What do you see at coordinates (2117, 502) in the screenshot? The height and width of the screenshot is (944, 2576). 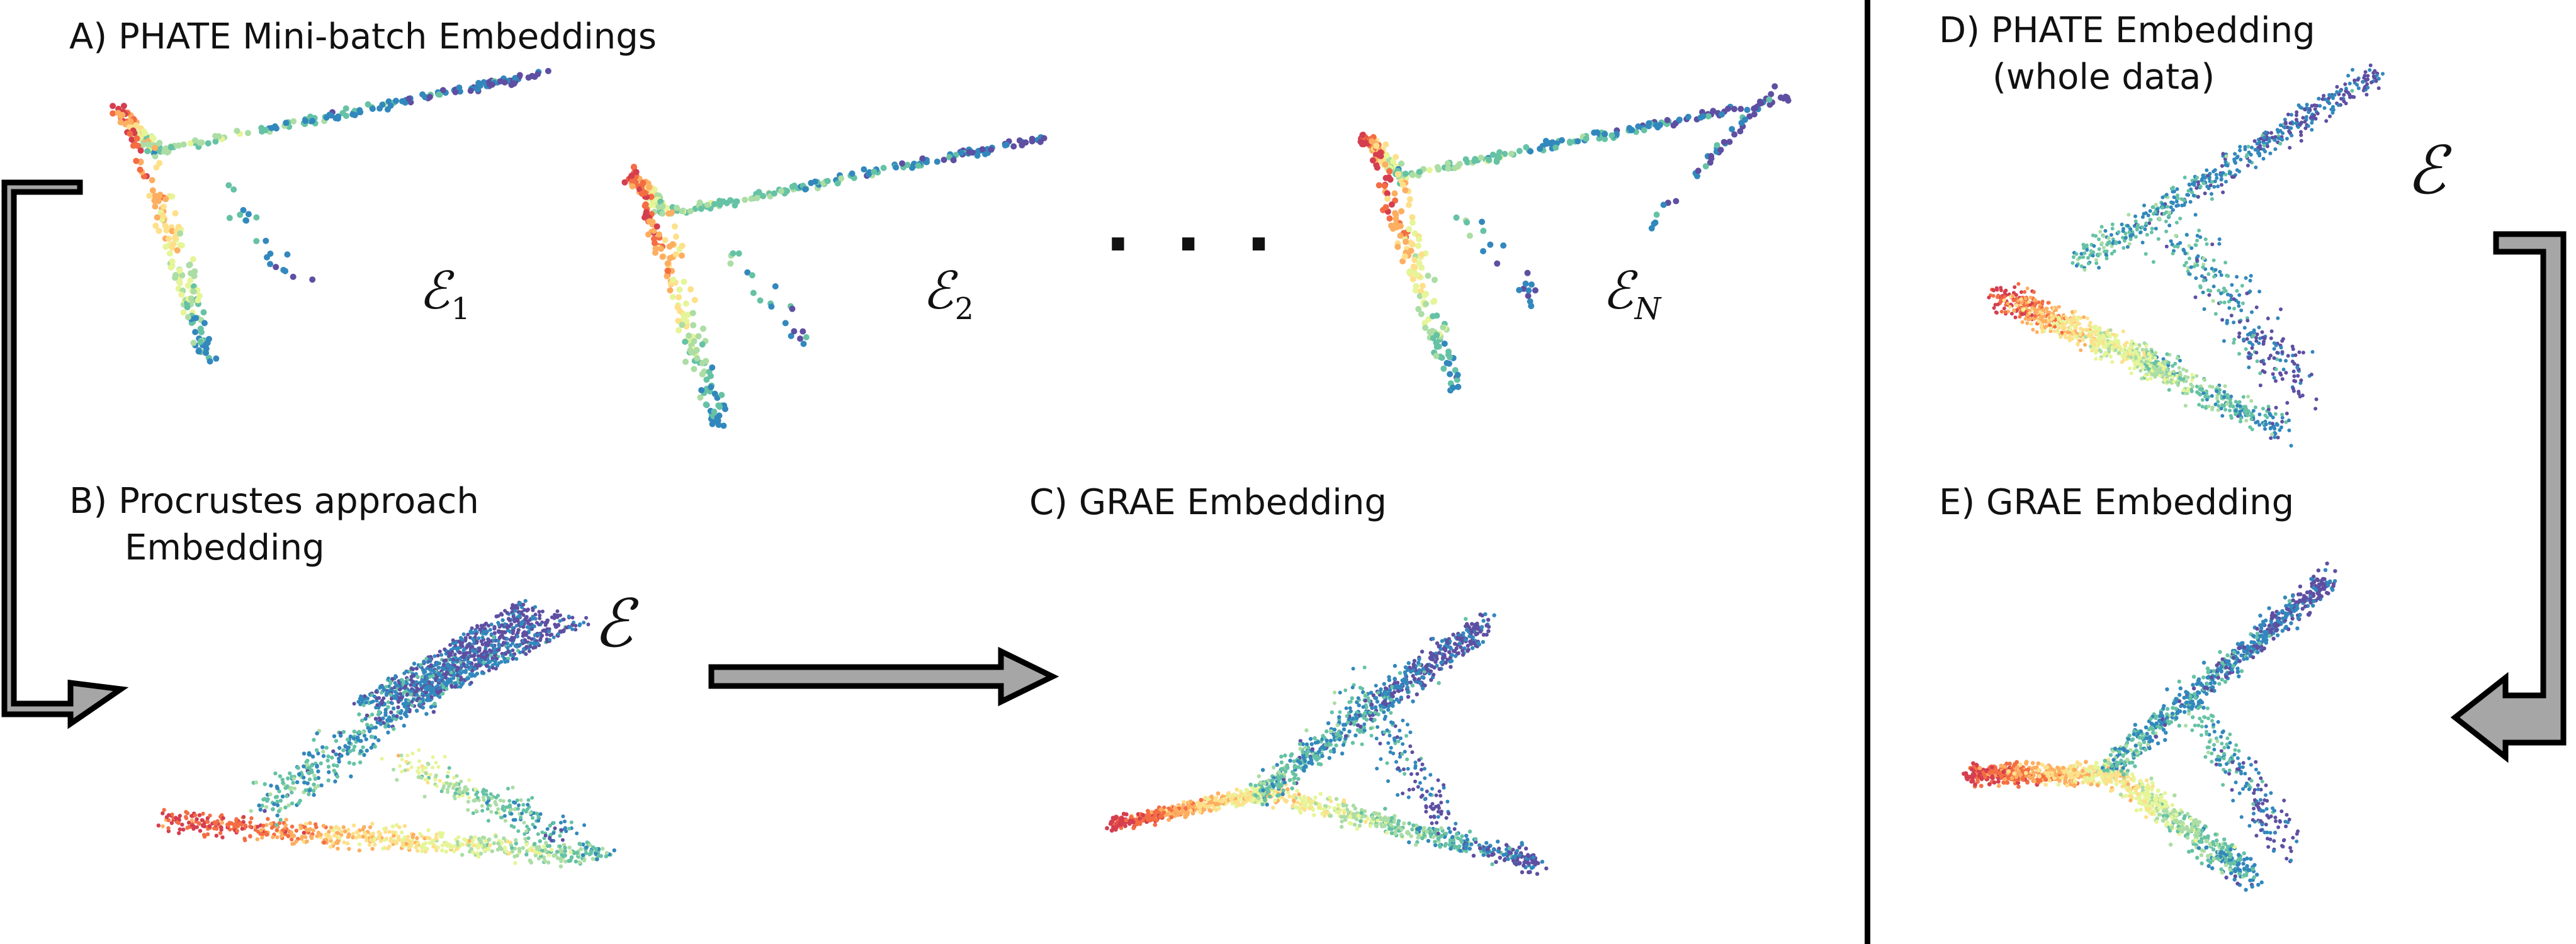 I see `panel-e-title: E) GRAE Embedding` at bounding box center [2117, 502].